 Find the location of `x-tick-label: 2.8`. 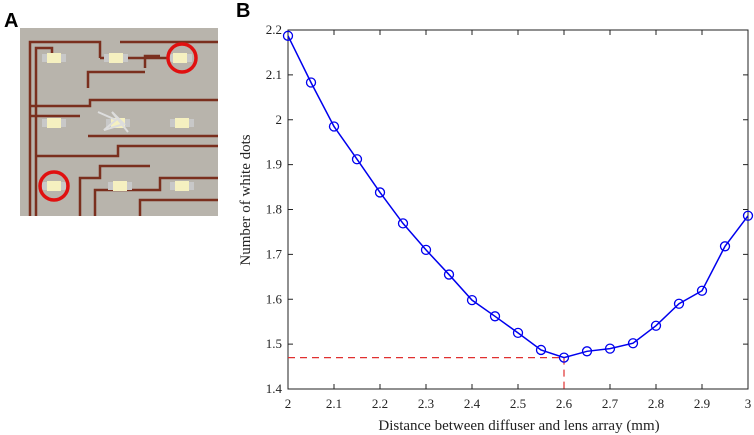

x-tick-label: 2.8 is located at coordinates (656, 403).